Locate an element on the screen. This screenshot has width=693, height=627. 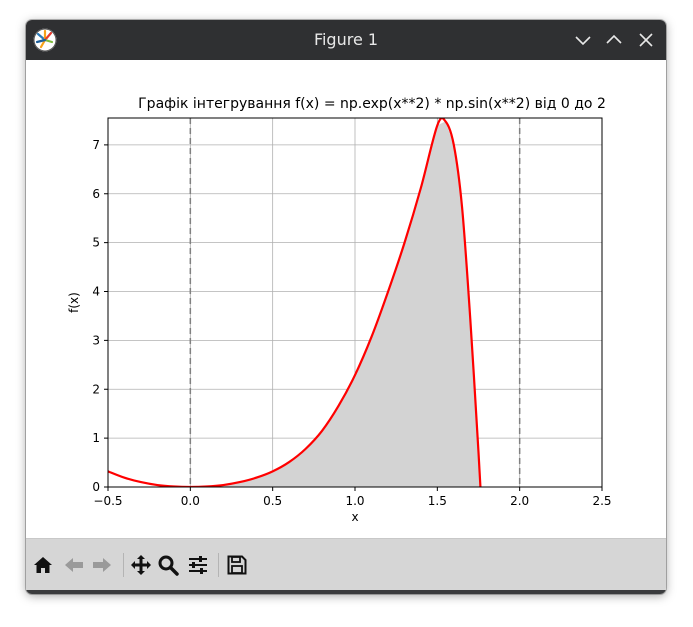
configure-subplots-button is located at coordinates (198, 565).